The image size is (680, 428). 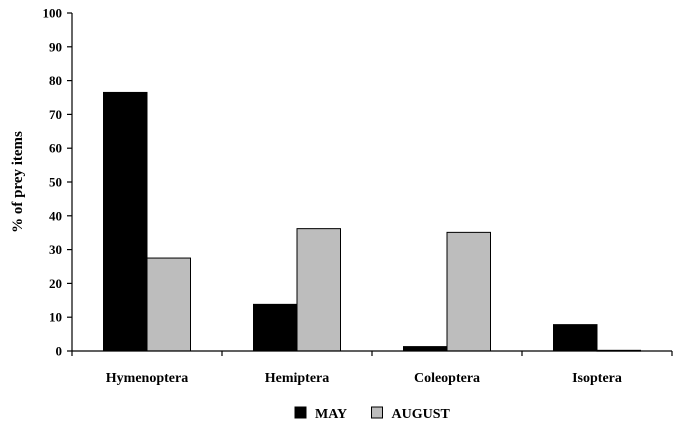 I want to click on x-tick-label: Hymenoptera, so click(x=147, y=378).